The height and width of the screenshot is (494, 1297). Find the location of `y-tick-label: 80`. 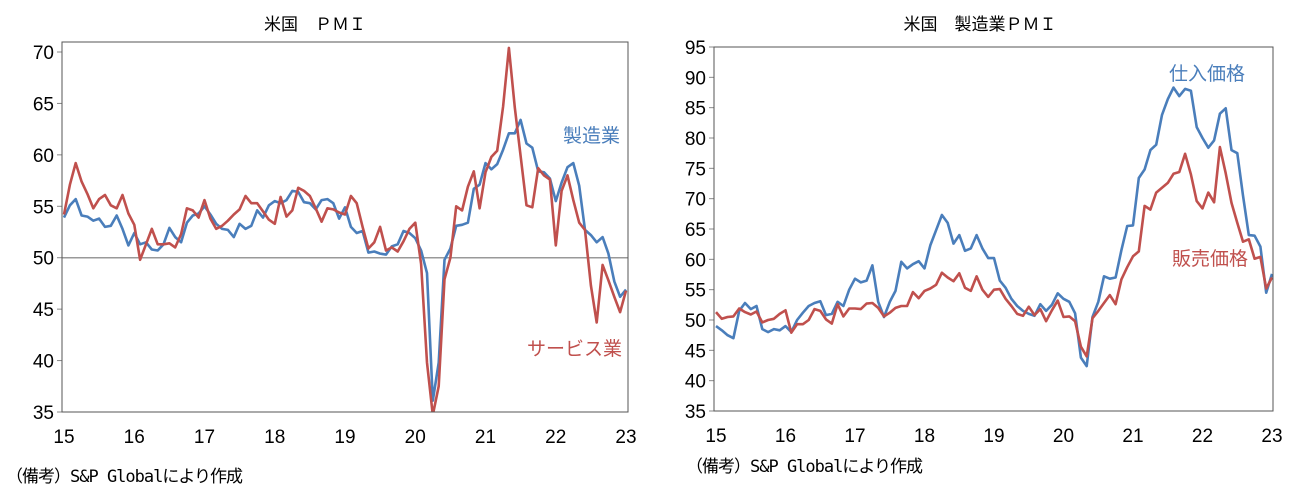

y-tick-label: 80 is located at coordinates (695, 139).